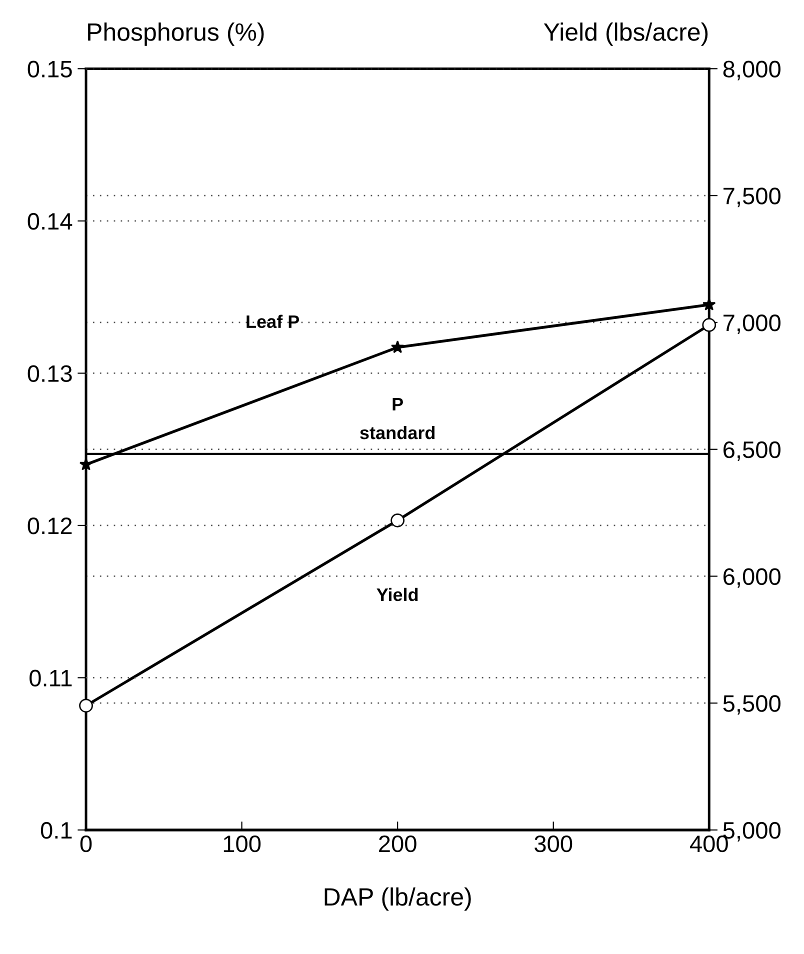 The image size is (804, 954). What do you see at coordinates (397, 419) in the screenshot?
I see `ref-line-label: P standard` at bounding box center [397, 419].